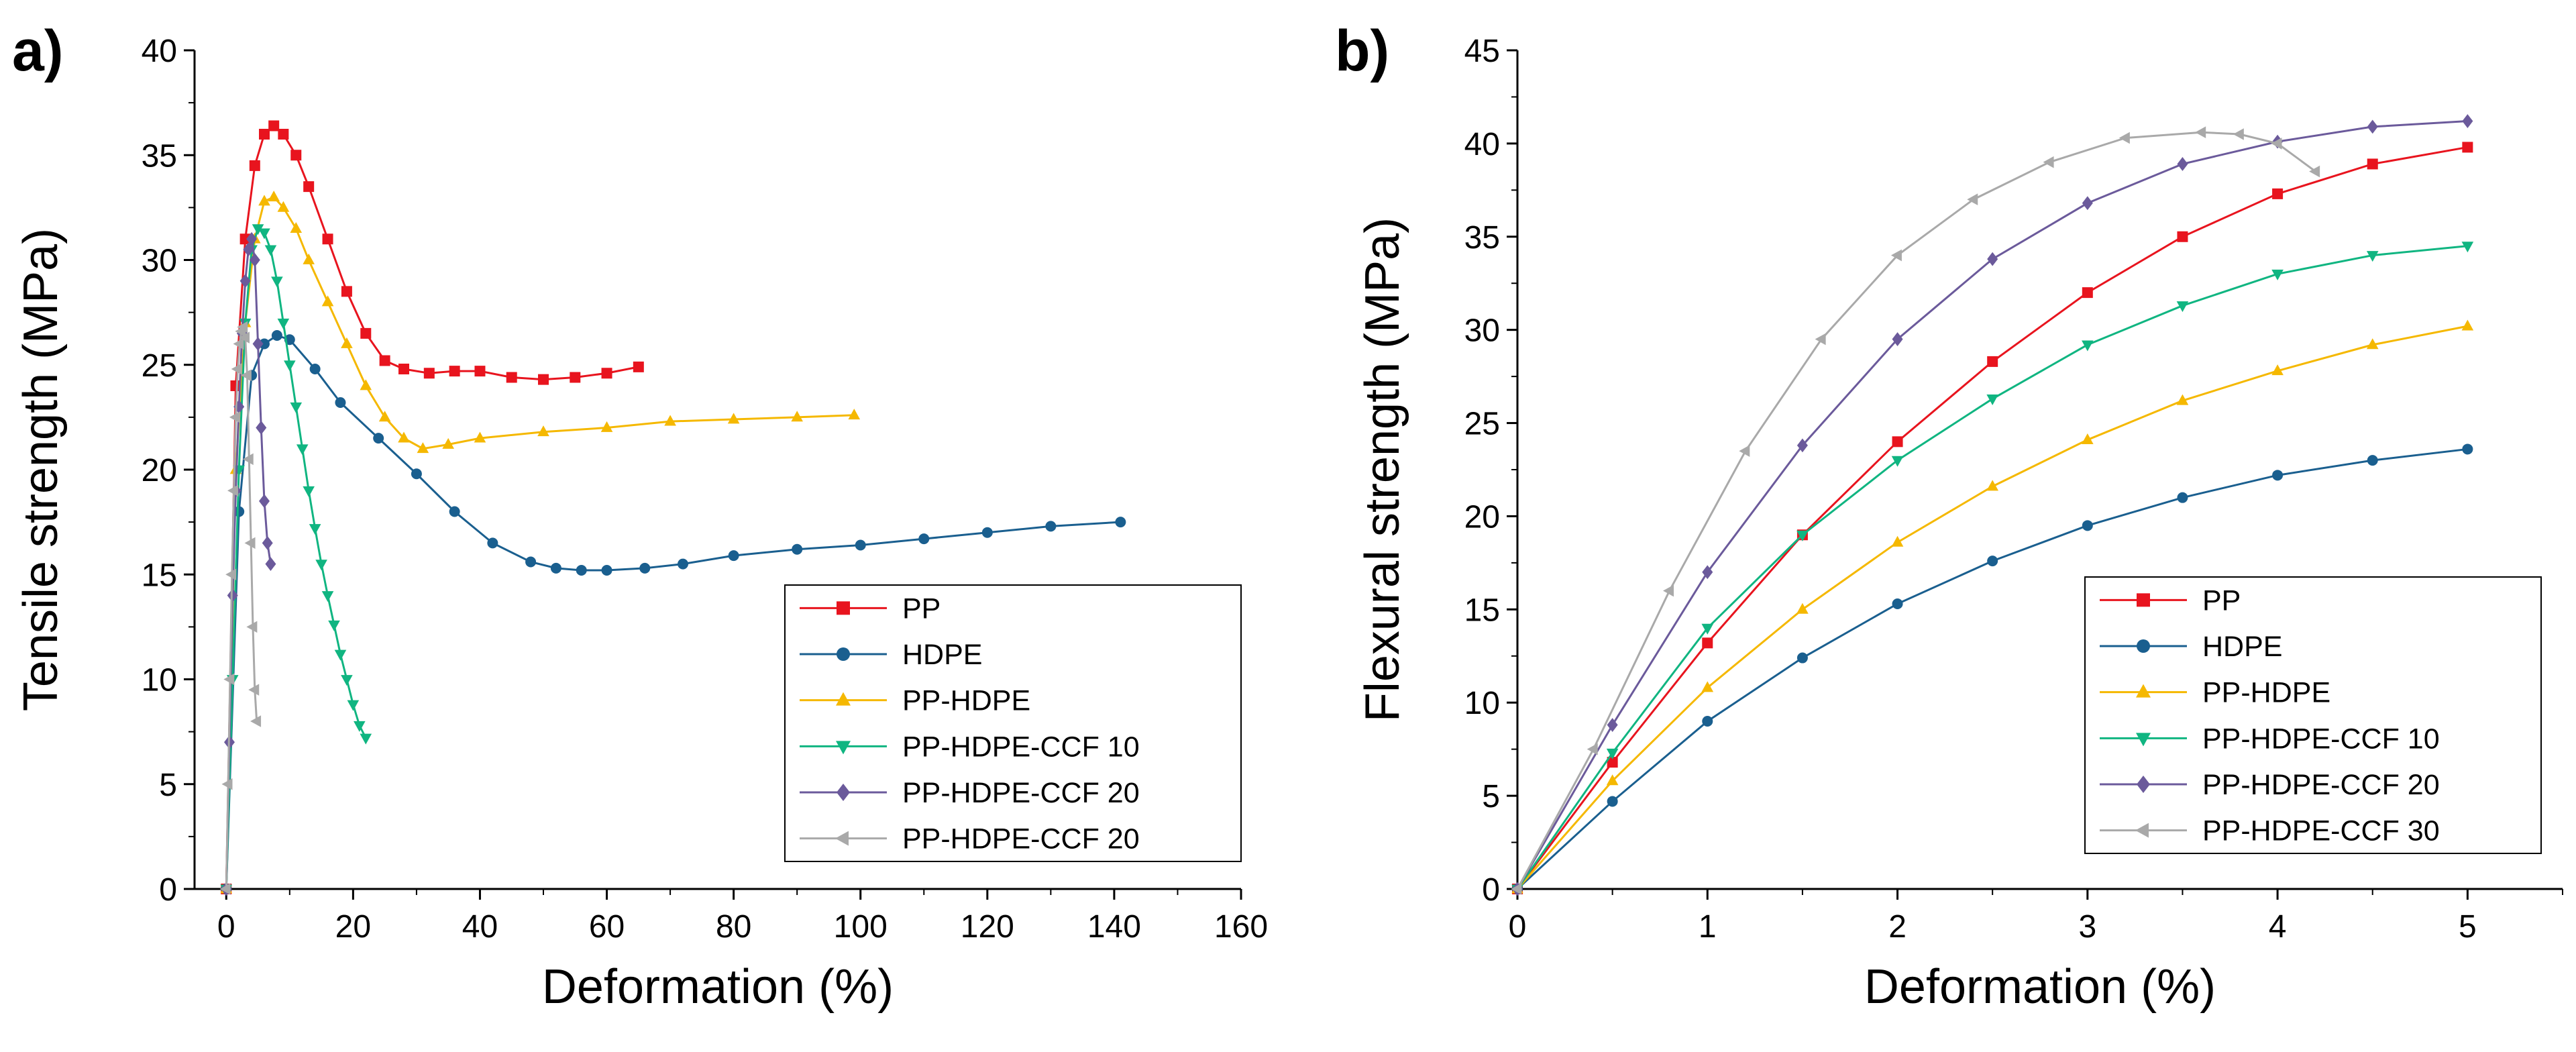 This screenshot has width=2576, height=1052. Describe the element at coordinates (2087, 927) in the screenshot. I see `x-tick-label: 3` at that location.